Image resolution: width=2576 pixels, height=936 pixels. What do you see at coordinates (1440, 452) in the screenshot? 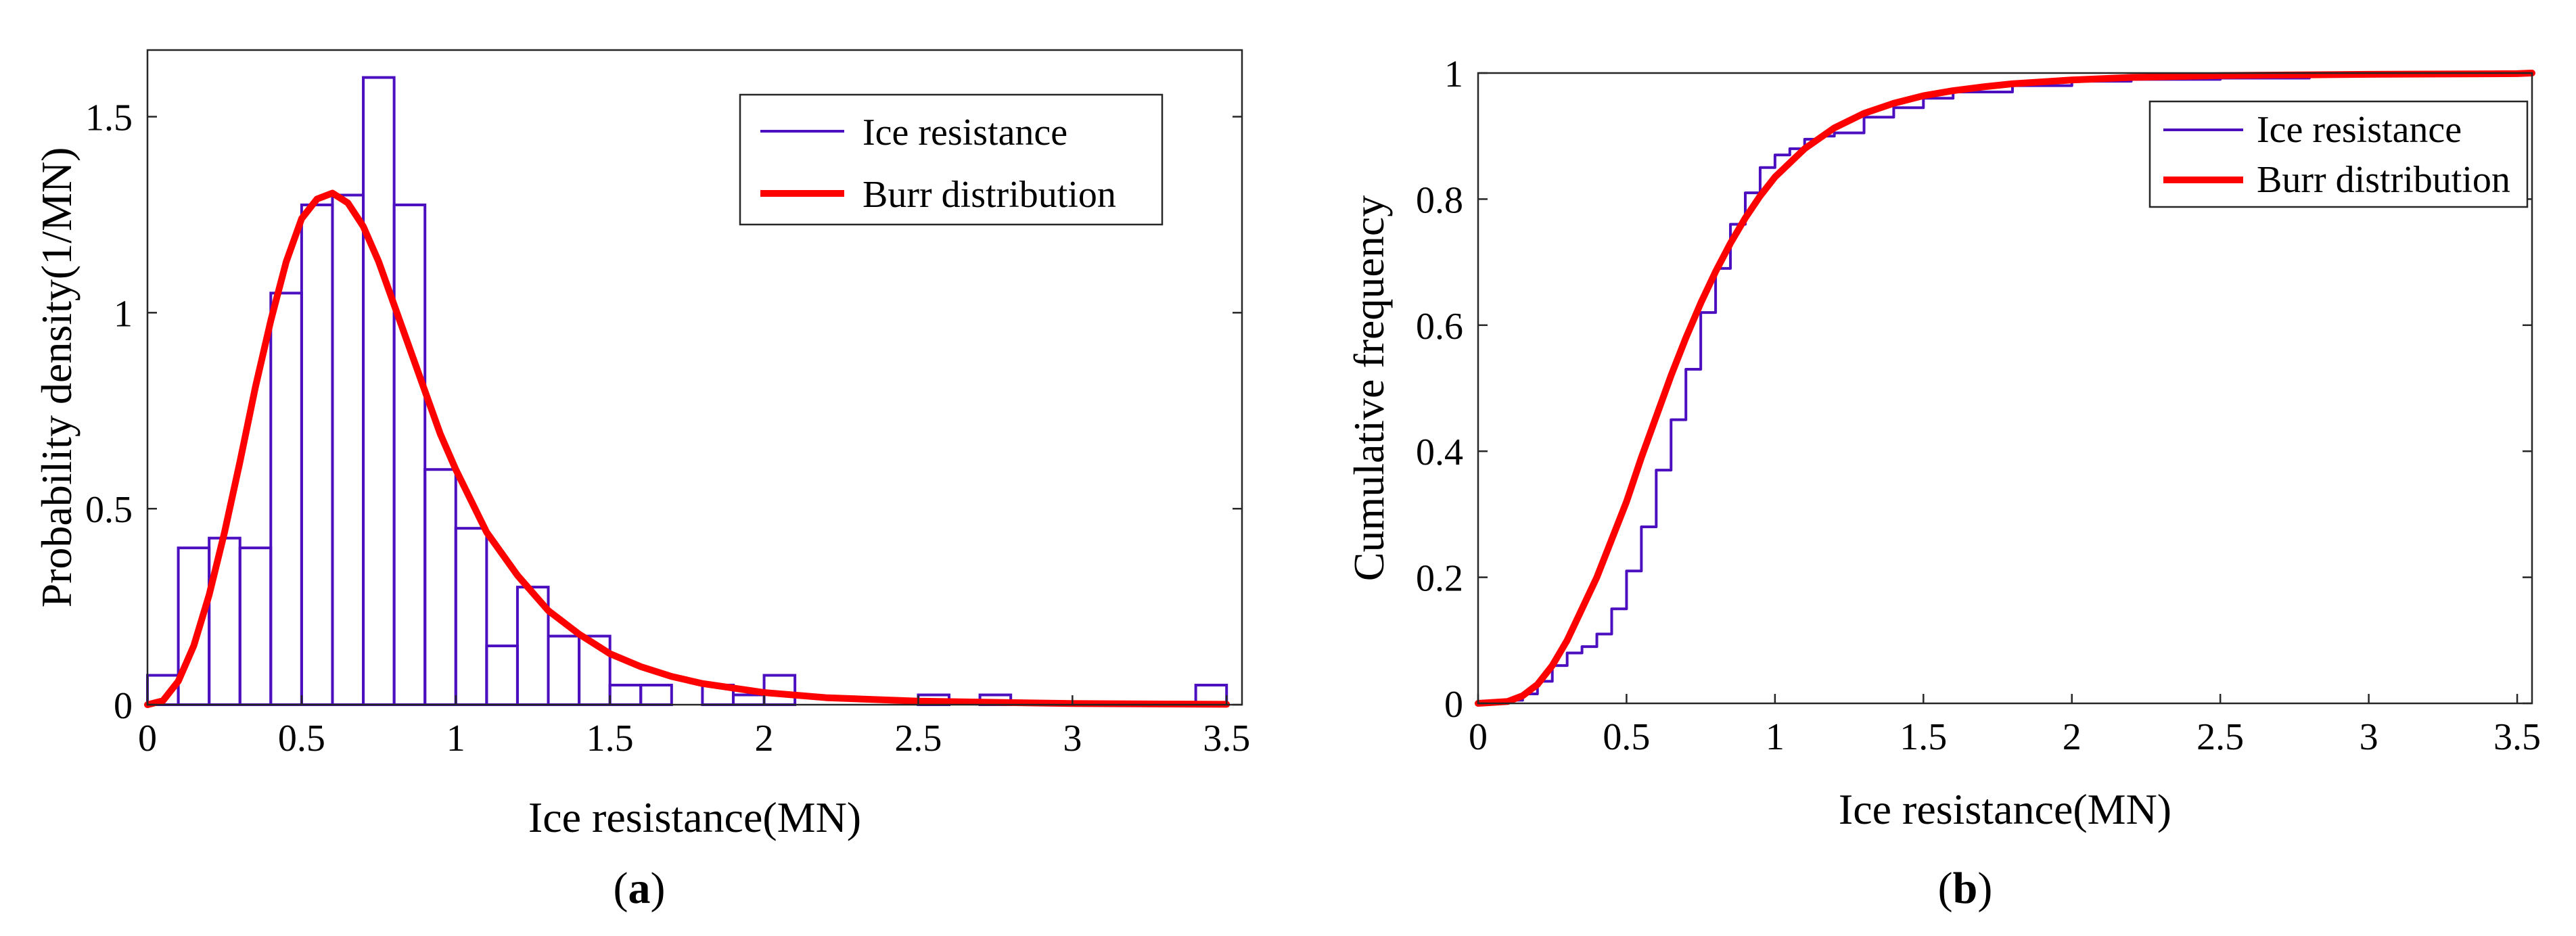
I see `y-tick-label: 0.4` at bounding box center [1440, 452].